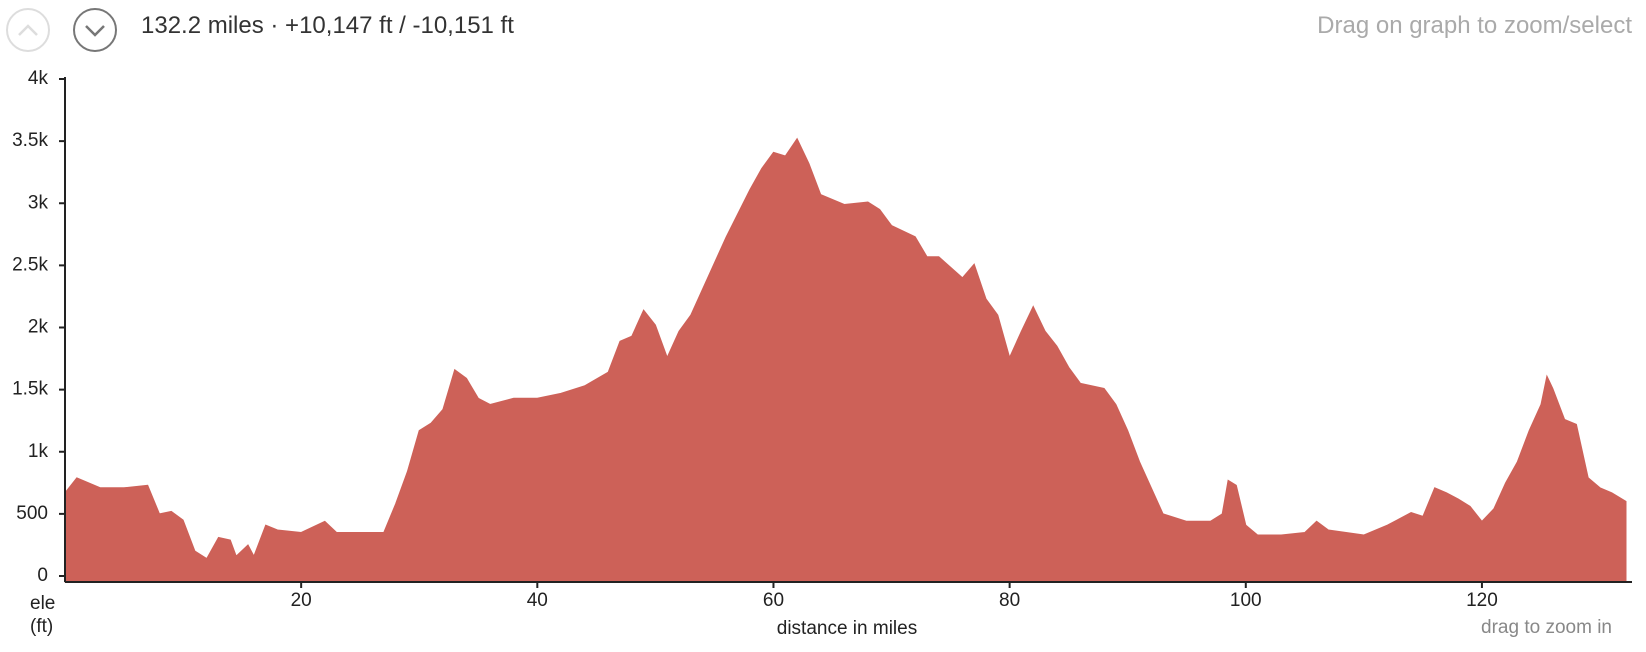 Image resolution: width=1646 pixels, height=652 pixels. Describe the element at coordinates (327, 25) in the screenshot. I see `route-summary: 132.2 miles · +10,147 ft / -10,151 ft` at that location.